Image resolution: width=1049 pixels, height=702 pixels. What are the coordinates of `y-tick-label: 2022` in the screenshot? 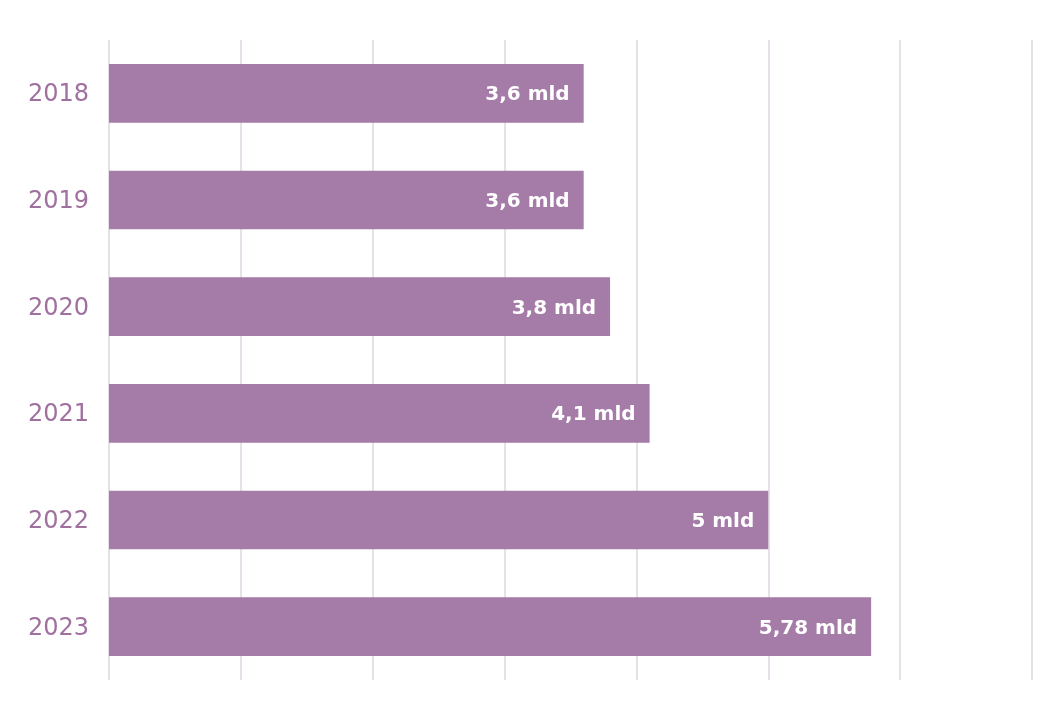 It's located at (58, 520).